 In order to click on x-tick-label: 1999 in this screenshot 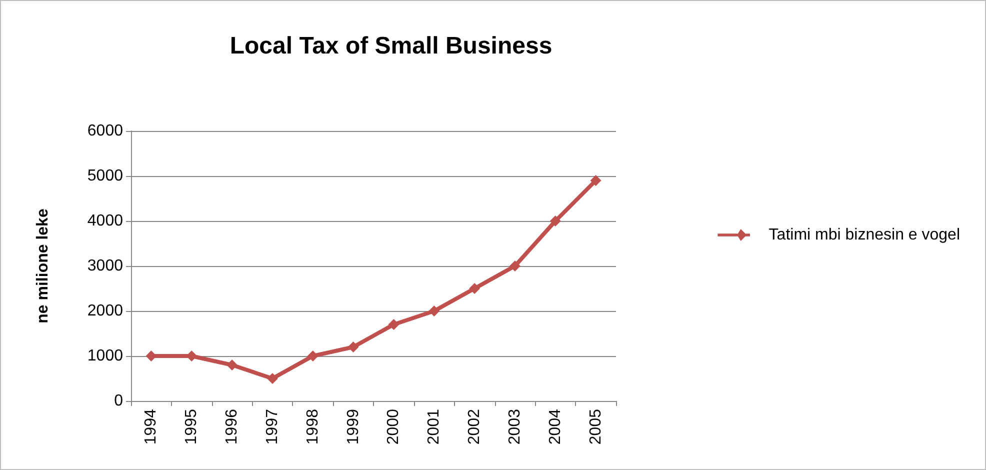, I will do `click(353, 426)`.